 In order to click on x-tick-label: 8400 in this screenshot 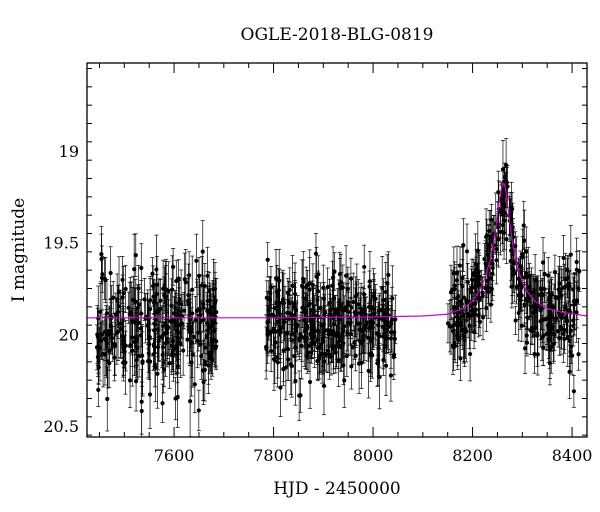, I will do `click(572, 455)`.